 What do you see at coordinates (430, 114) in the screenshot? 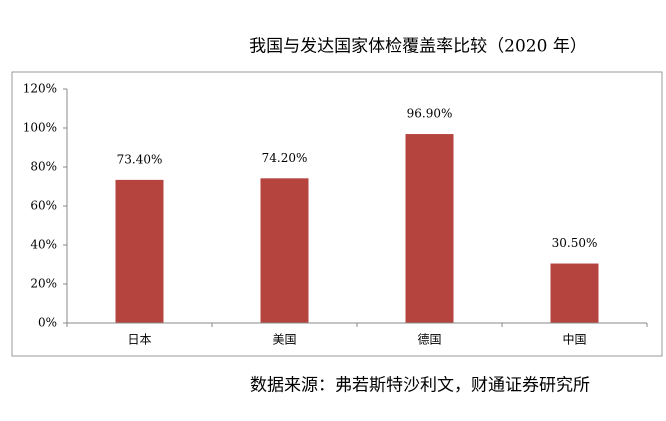
I see `value-label: 96.90%` at bounding box center [430, 114].